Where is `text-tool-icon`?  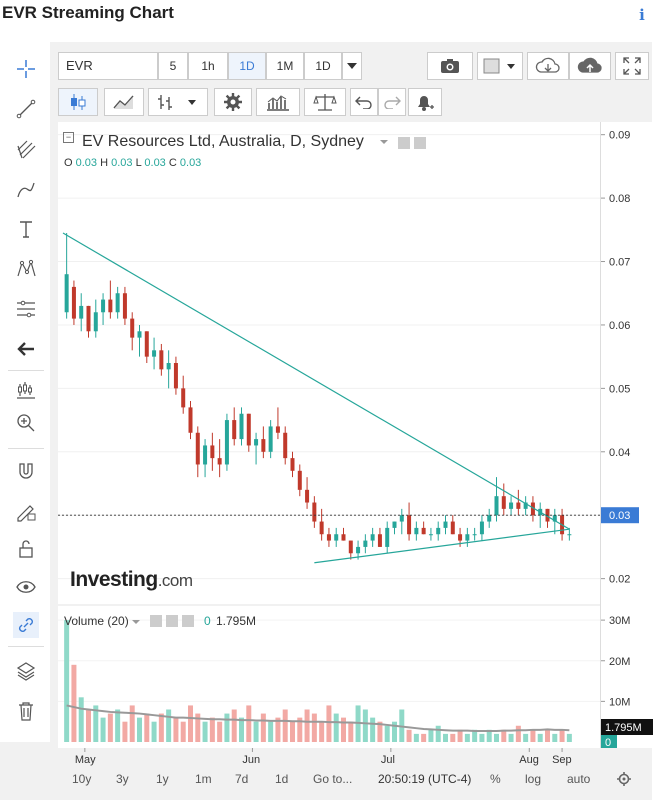 text-tool-icon is located at coordinates (26, 229).